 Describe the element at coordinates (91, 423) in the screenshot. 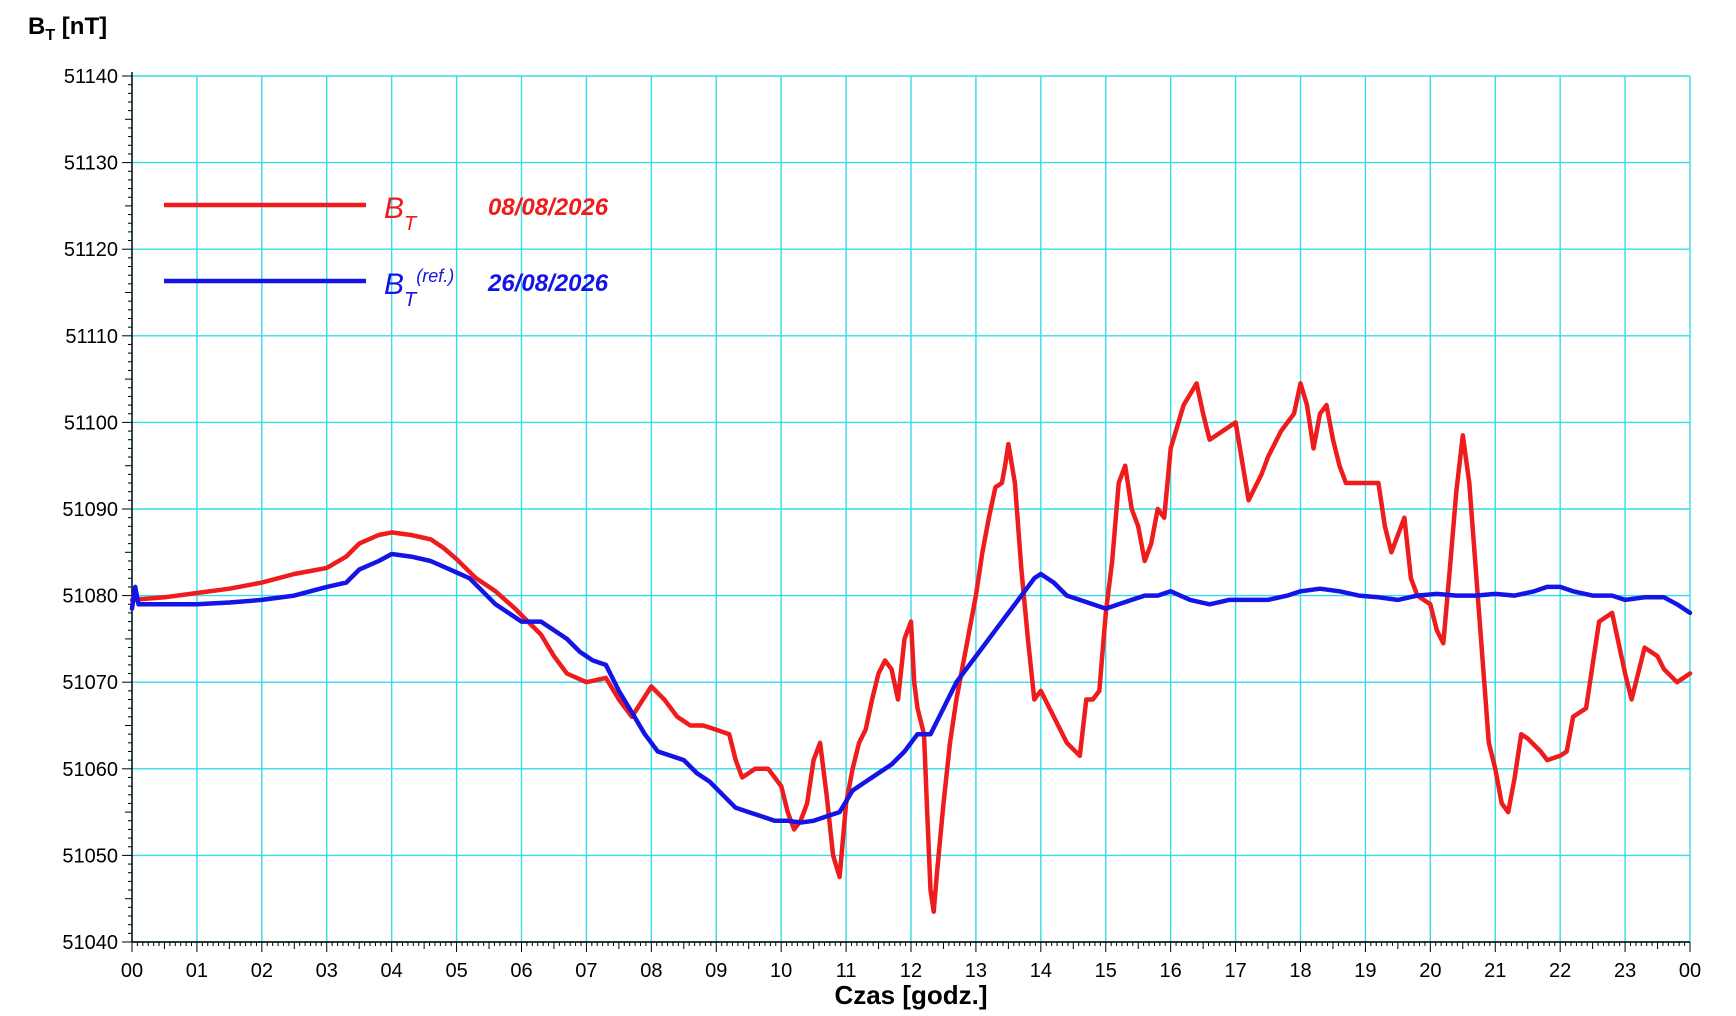

I see `y-tick-label: 51100` at that location.